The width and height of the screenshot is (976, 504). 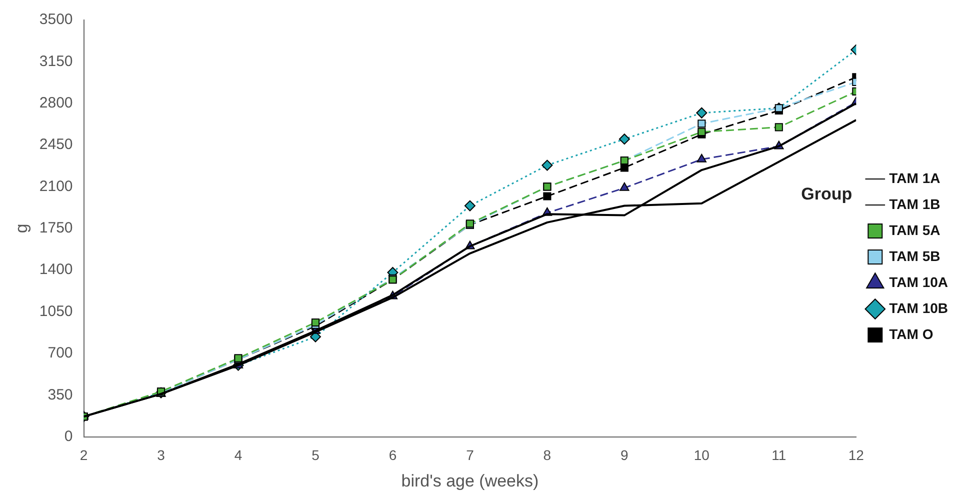 I want to click on y-tick-label: 350, so click(x=60, y=395).